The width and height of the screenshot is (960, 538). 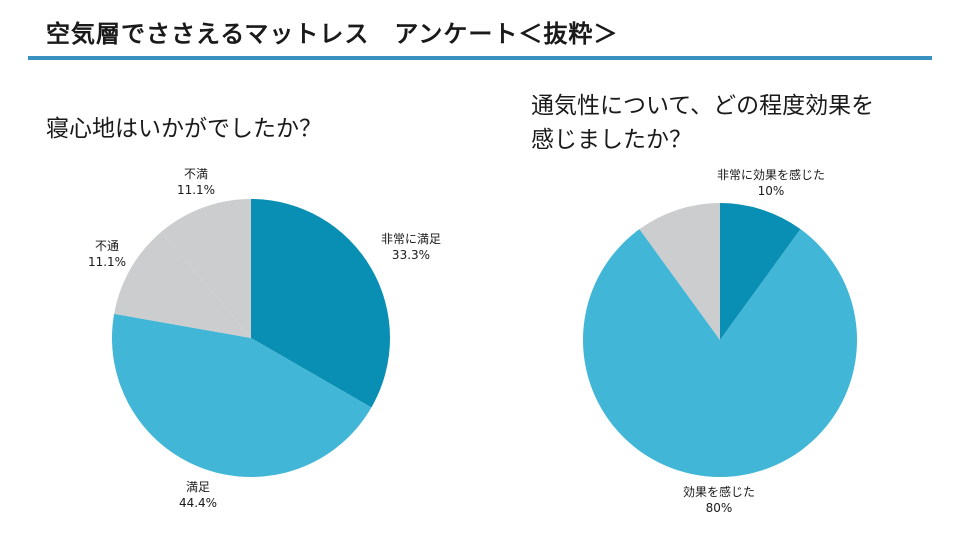 What do you see at coordinates (480, 58) in the screenshot?
I see `title-divider` at bounding box center [480, 58].